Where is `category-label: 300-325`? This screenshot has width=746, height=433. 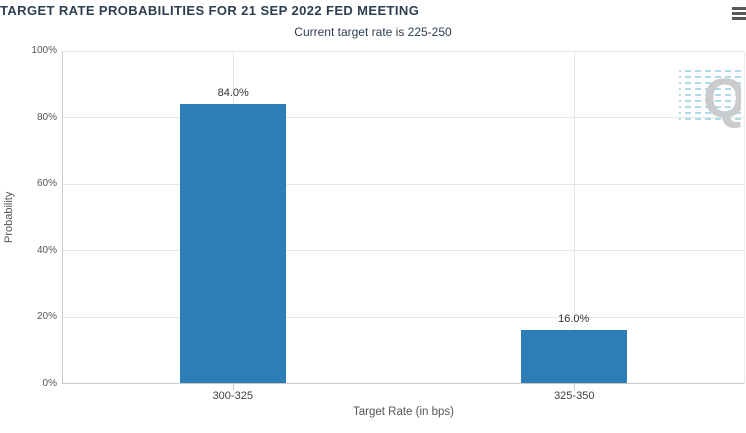 category-label: 300-325 is located at coordinates (232, 396).